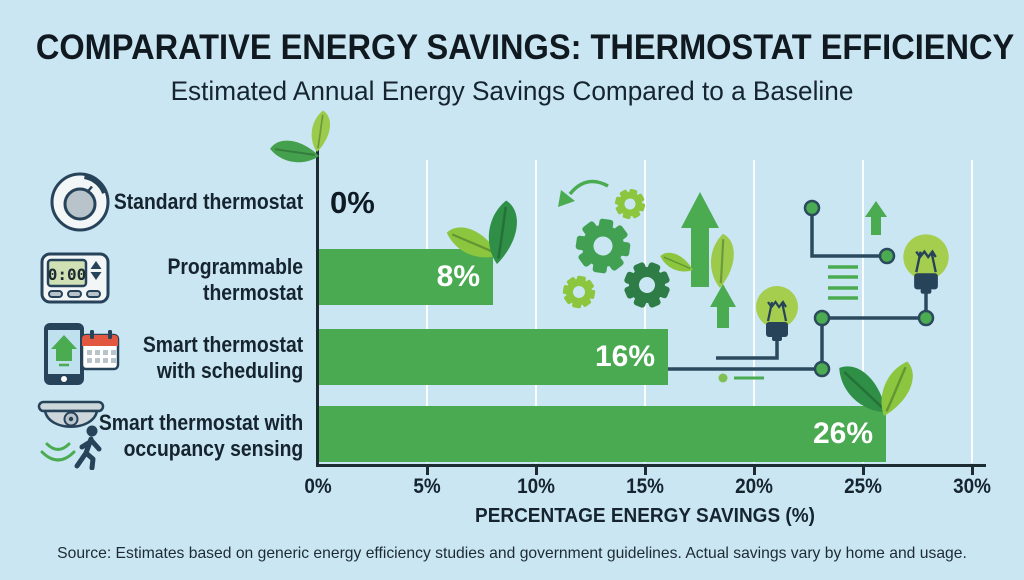 This screenshot has width=1024, height=580. I want to click on bar-programmable-thermostat: 8%, so click(406, 277).